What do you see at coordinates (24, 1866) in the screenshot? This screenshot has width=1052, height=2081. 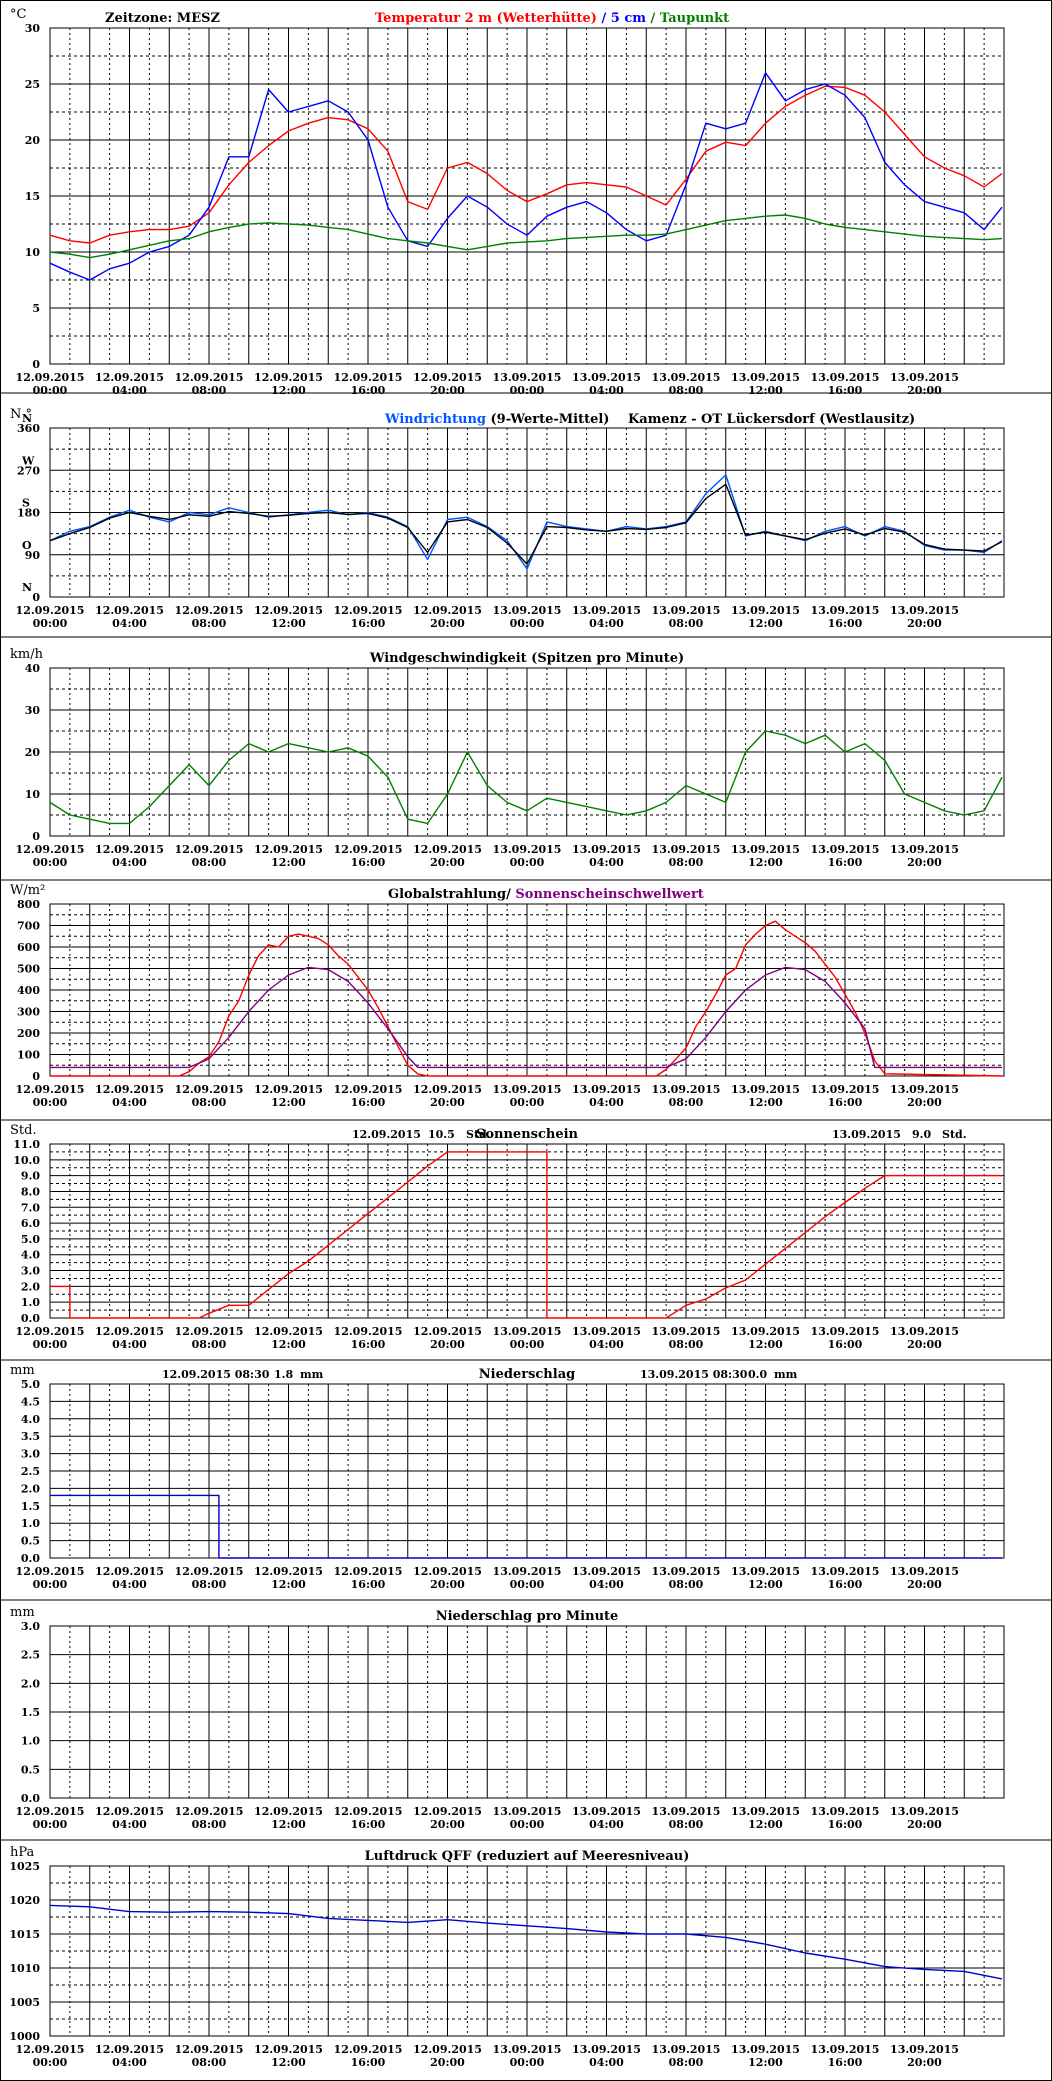 I see `y-tick-label: 1025` at bounding box center [24, 1866].